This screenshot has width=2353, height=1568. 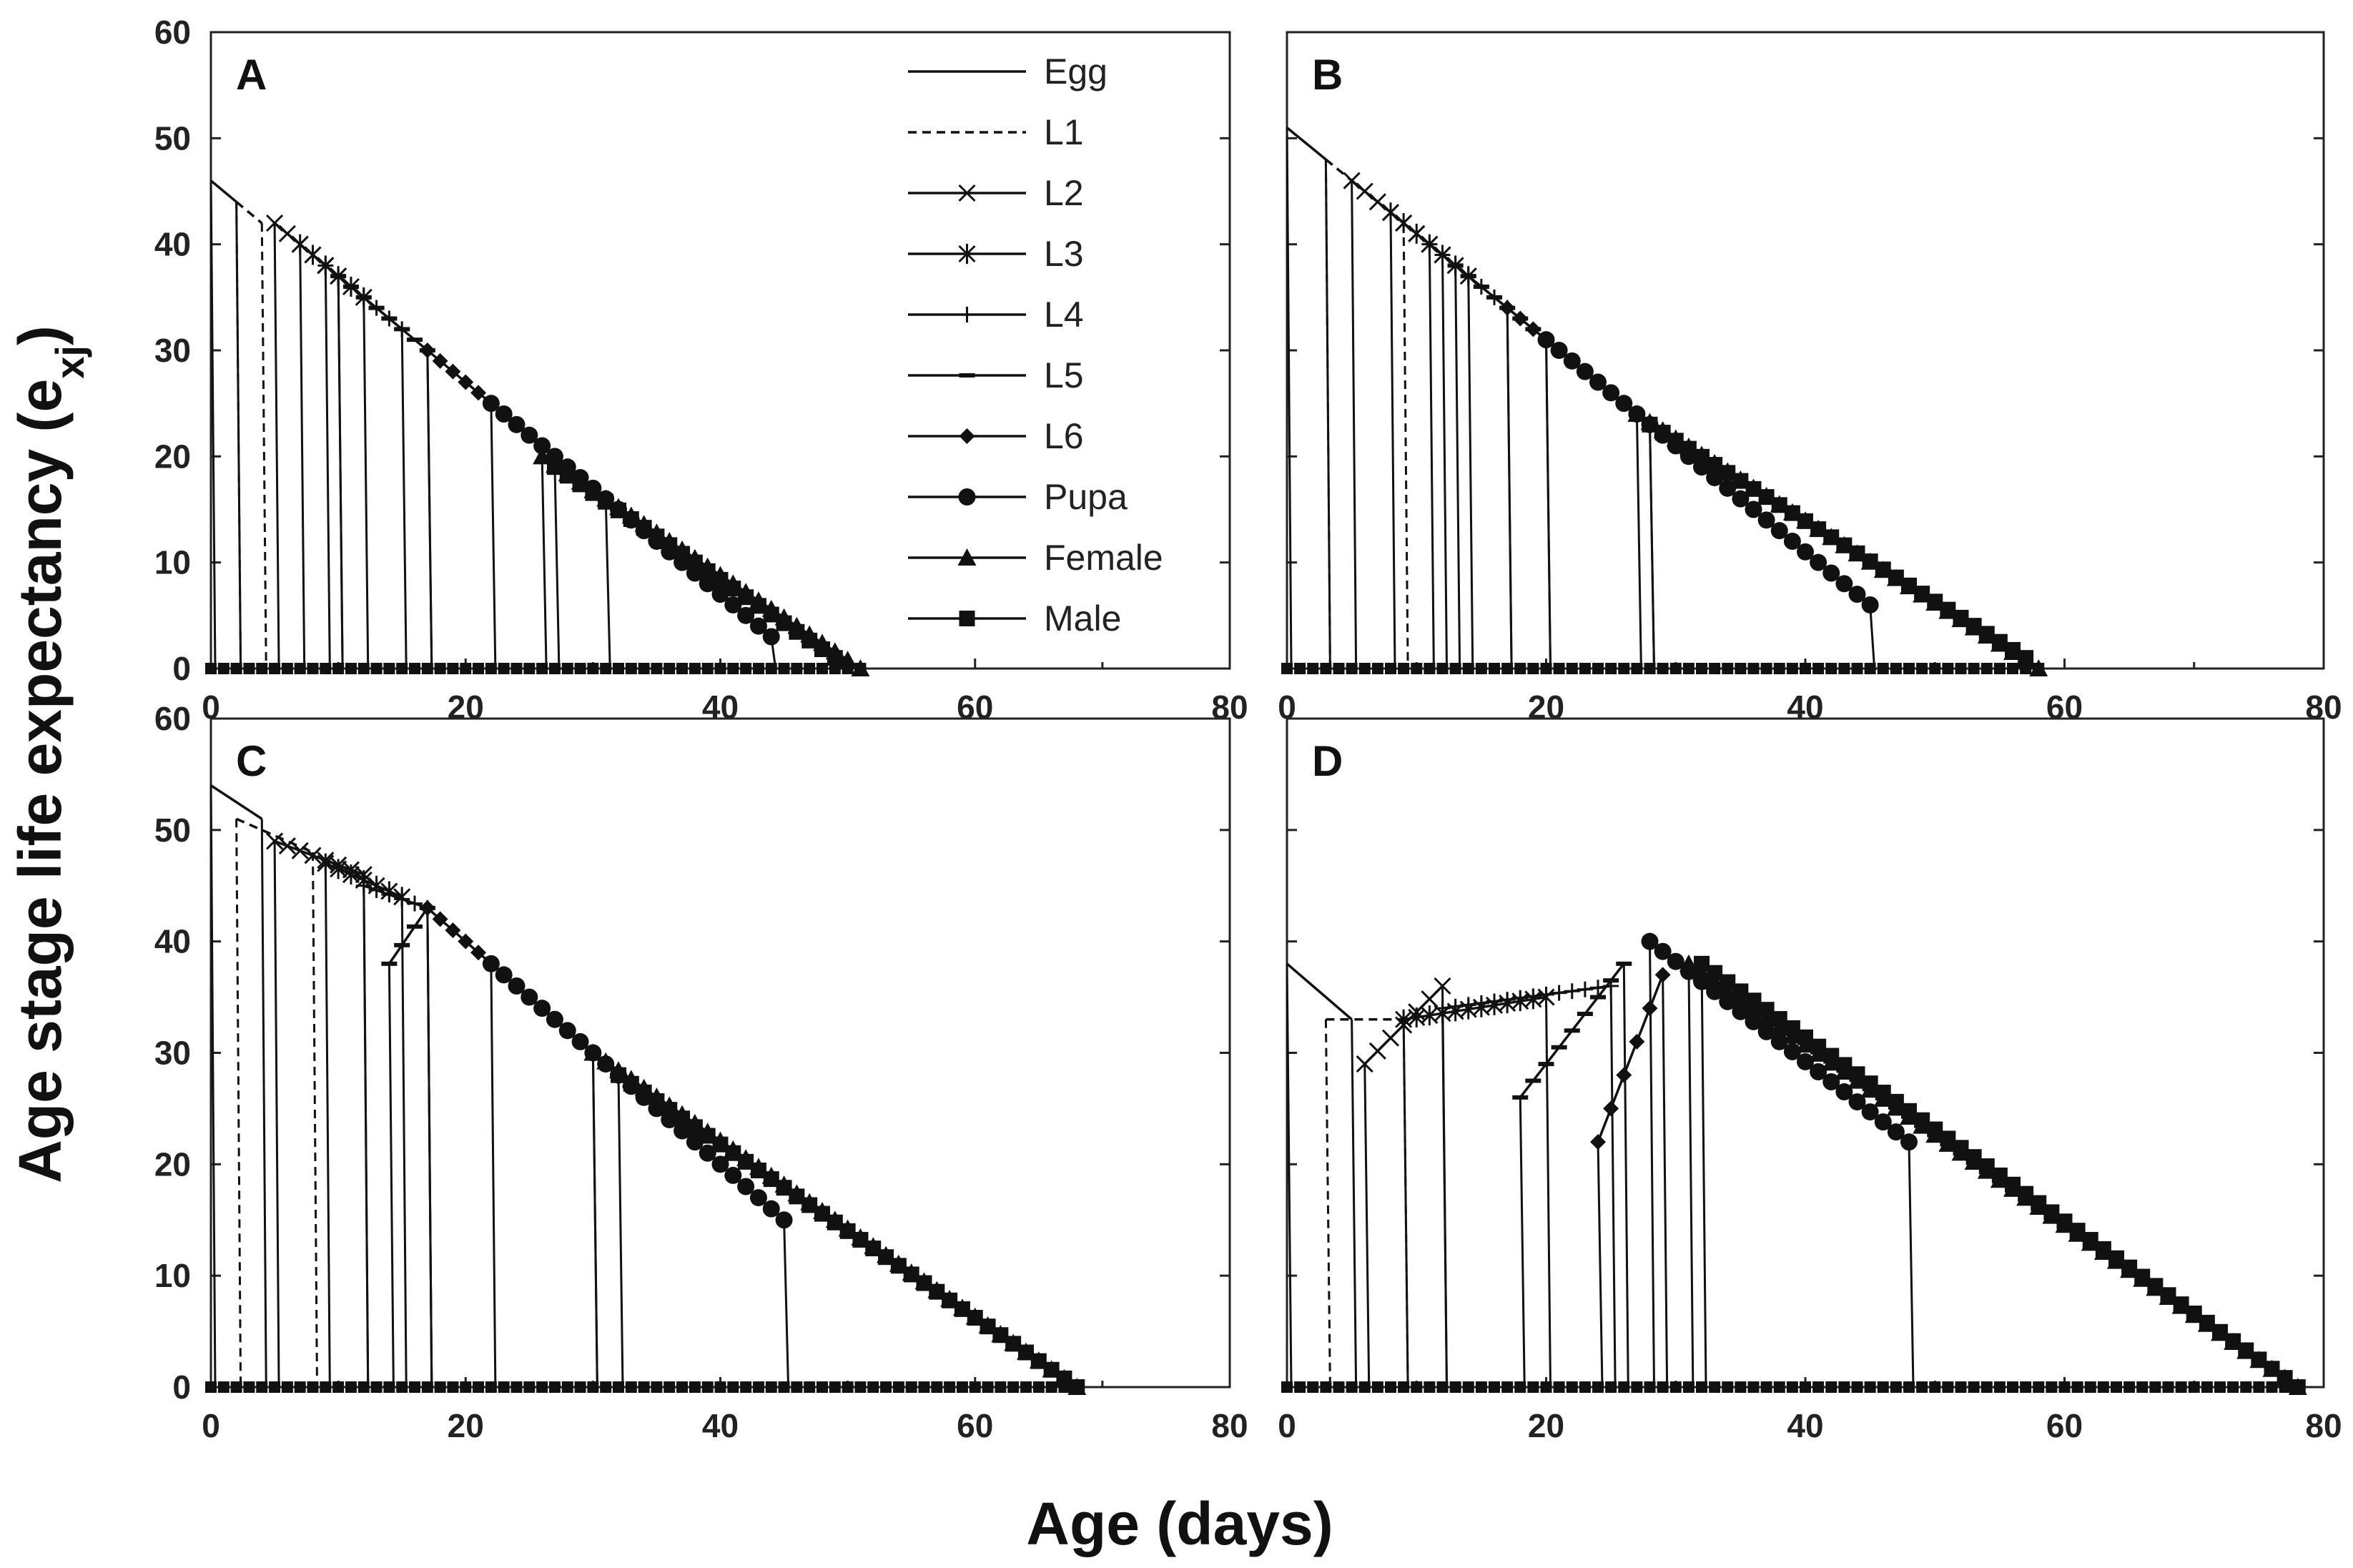 What do you see at coordinates (996, 315) in the screenshot?
I see `legend-item-l4: L4` at bounding box center [996, 315].